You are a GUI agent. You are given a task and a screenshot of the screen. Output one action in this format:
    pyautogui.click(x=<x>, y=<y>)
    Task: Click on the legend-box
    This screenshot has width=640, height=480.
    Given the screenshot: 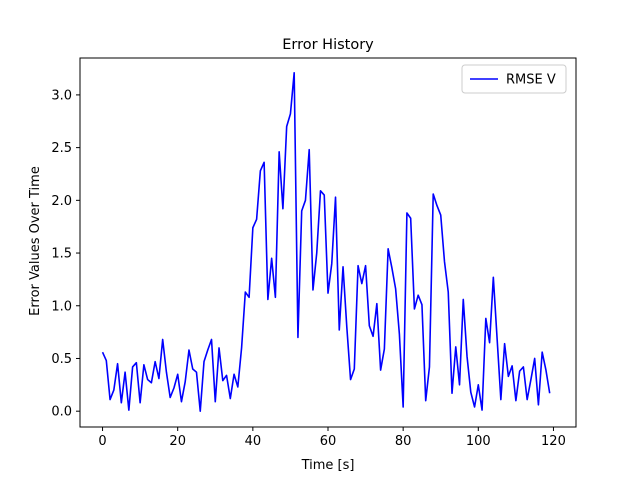 What is the action you would take?
    pyautogui.click(x=514, y=79)
    